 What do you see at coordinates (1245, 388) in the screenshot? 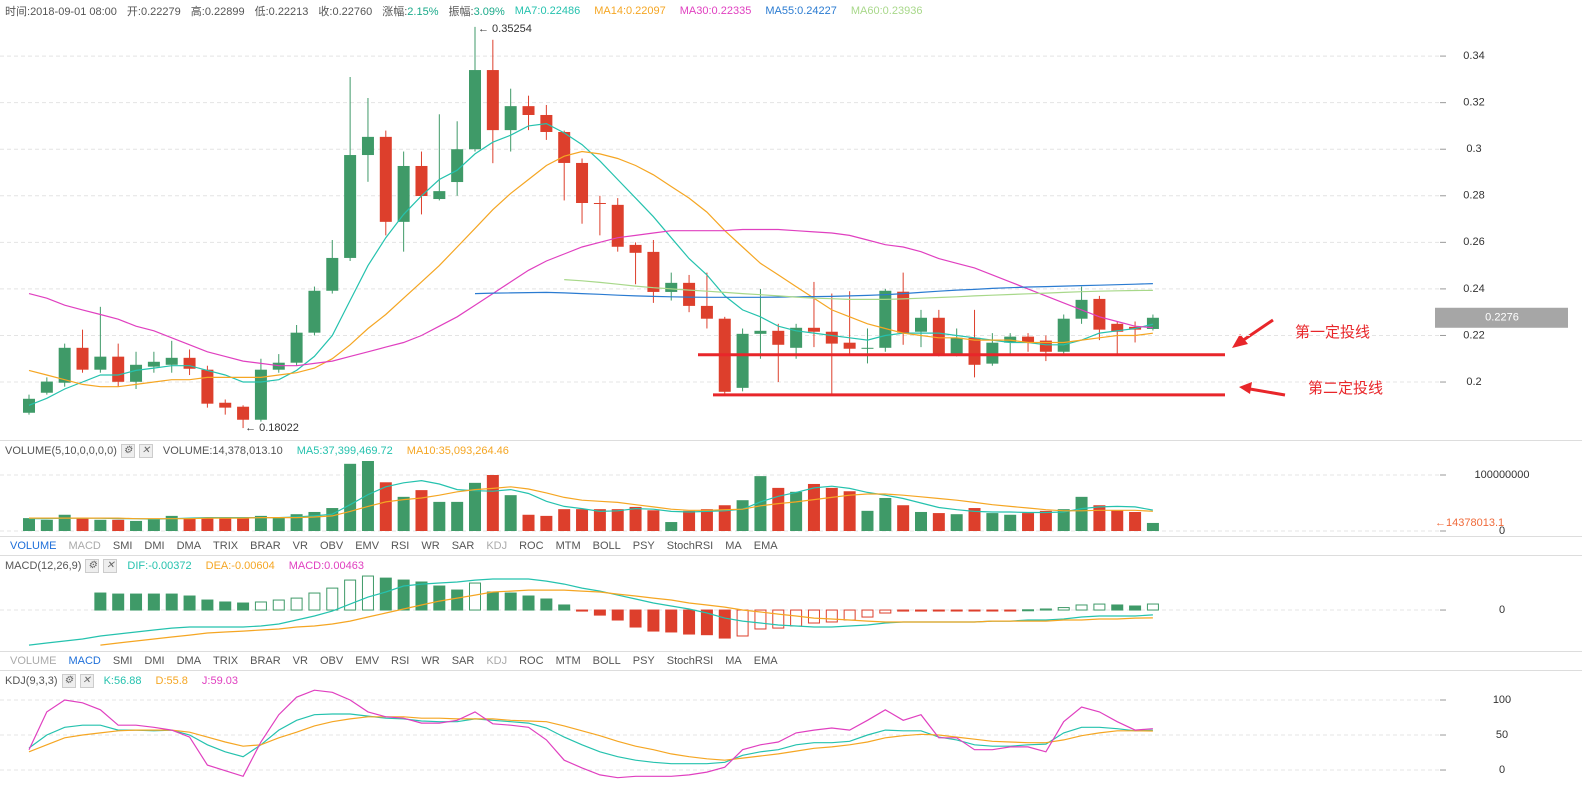
I see `arrow-head` at bounding box center [1245, 388].